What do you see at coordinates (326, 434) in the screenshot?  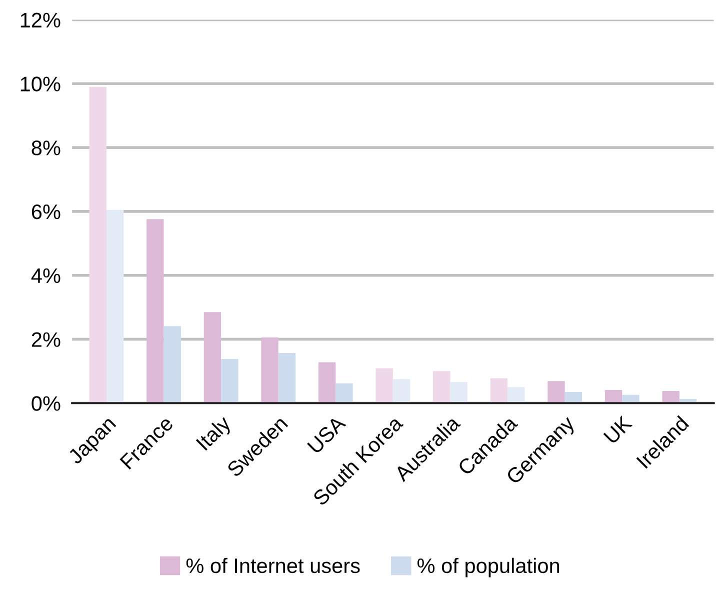 I see `x-tick-label: USA` at bounding box center [326, 434].